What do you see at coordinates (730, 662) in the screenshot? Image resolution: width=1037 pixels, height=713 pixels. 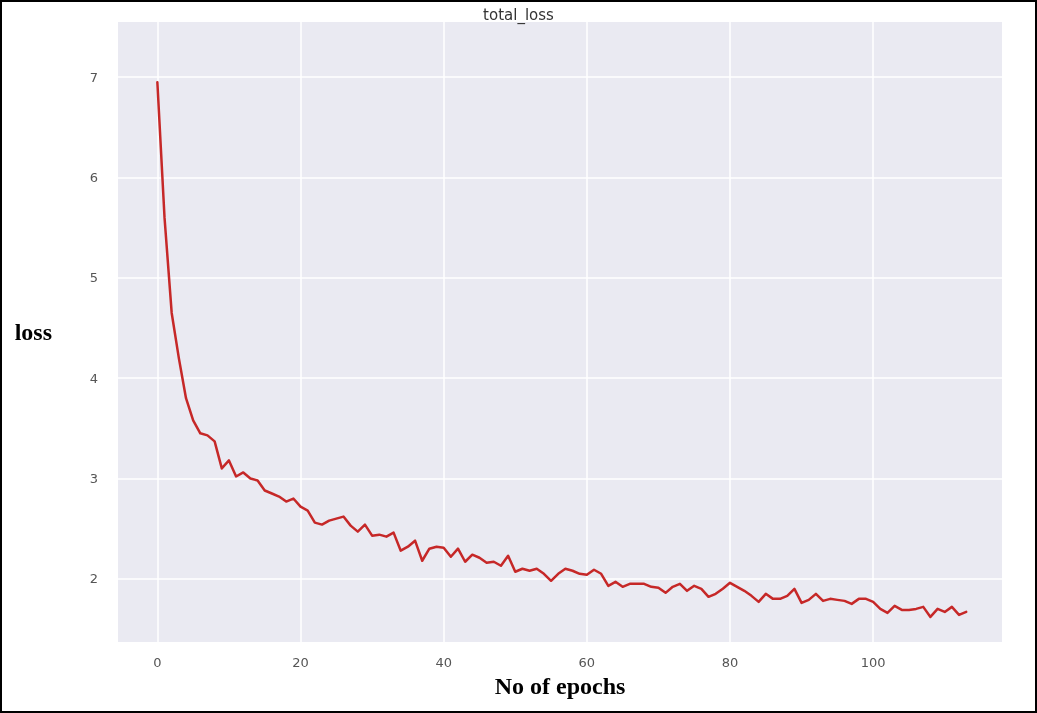 I see `x-tick-label: 80` at bounding box center [730, 662].